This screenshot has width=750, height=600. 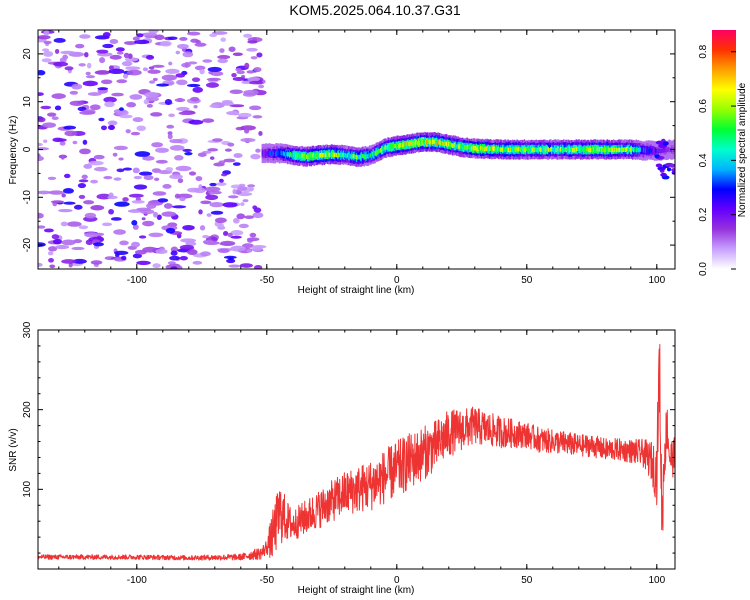 I want to click on spectrogram-y-tick-label: -20, so click(x=27, y=244).